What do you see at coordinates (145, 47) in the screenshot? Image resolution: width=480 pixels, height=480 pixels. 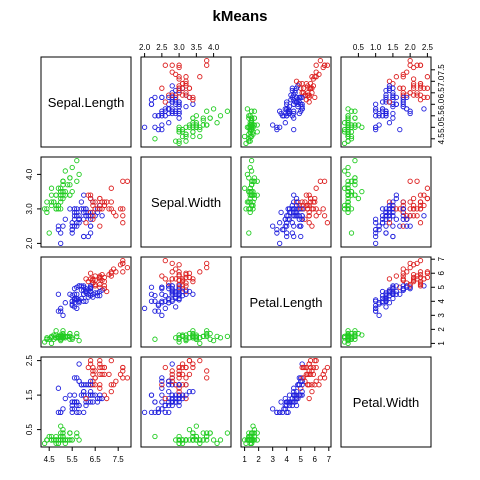 I see `tick-label: 2.0` at bounding box center [145, 47].